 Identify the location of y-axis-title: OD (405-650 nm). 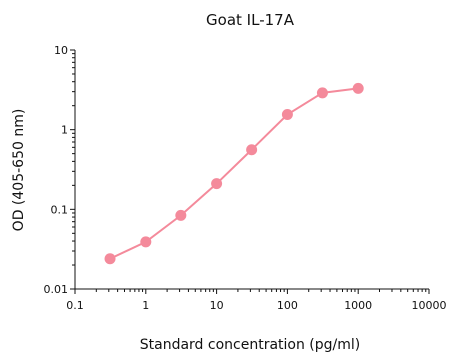
(19, 170).